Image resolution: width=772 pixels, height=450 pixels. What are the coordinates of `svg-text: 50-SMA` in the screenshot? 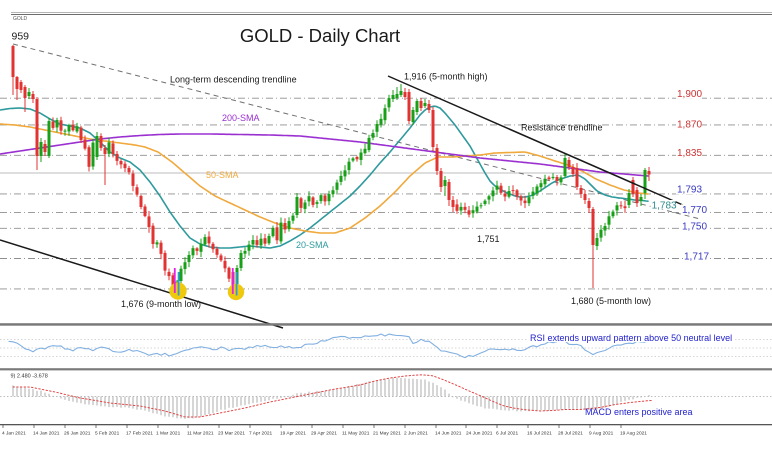 It's located at (222, 175).